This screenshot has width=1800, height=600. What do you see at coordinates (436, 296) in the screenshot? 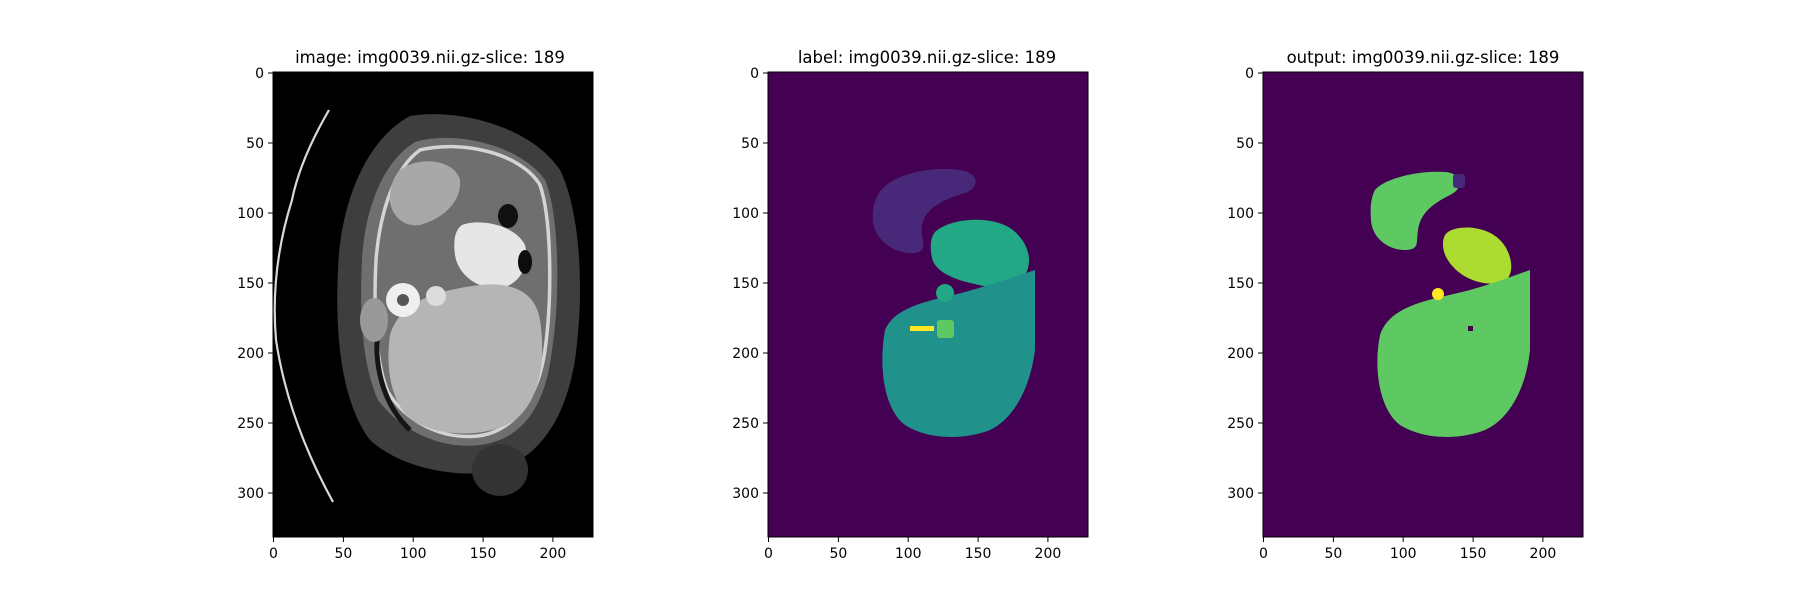
I see `aorta` at bounding box center [436, 296].